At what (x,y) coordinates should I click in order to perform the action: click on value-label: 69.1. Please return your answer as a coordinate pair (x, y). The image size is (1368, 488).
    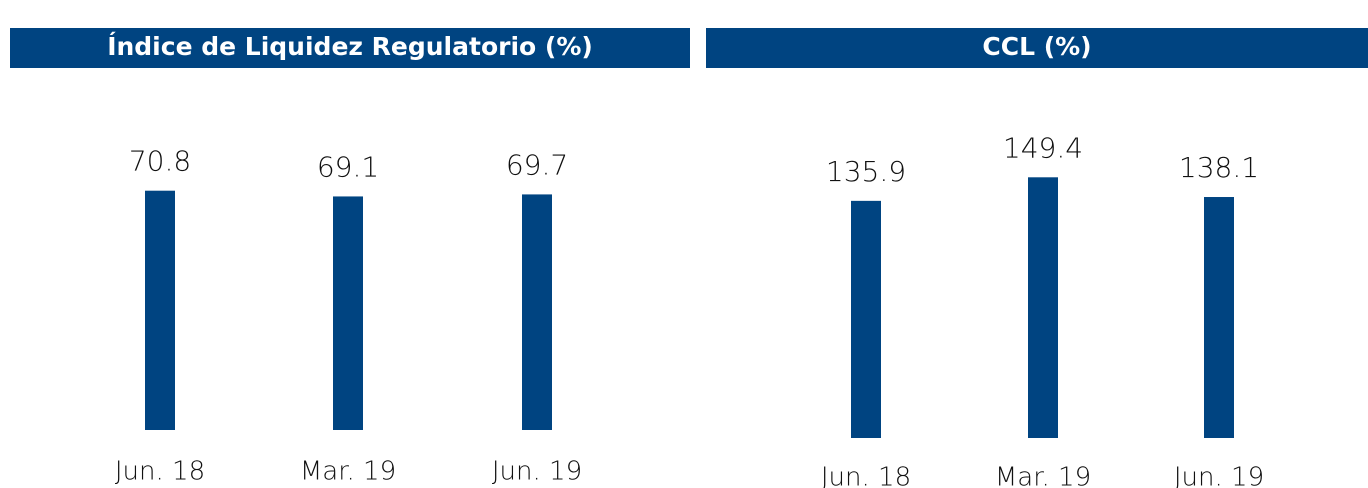
    Looking at the image, I should click on (348, 166).